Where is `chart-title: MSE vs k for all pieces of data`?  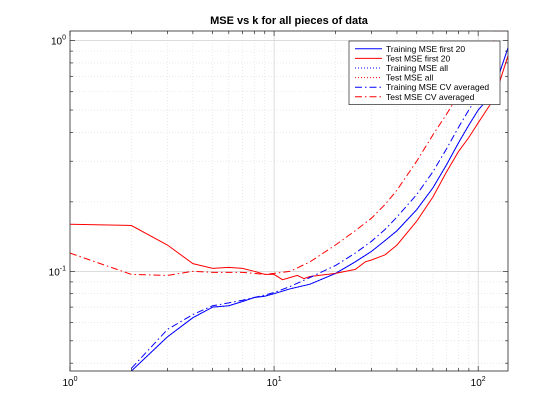 chart-title: MSE vs k for all pieces of data is located at coordinates (289, 21).